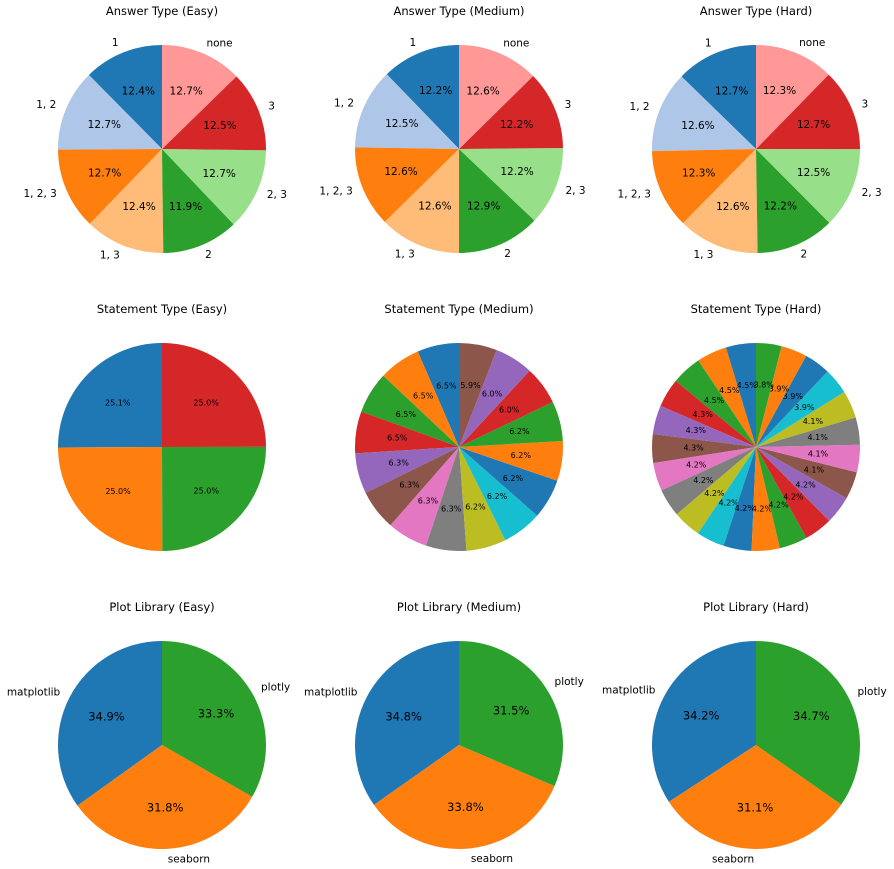 Image resolution: width=894 pixels, height=869 pixels. What do you see at coordinates (756, 11) in the screenshot?
I see `chart-title: Answer Type (Hard)` at bounding box center [756, 11].